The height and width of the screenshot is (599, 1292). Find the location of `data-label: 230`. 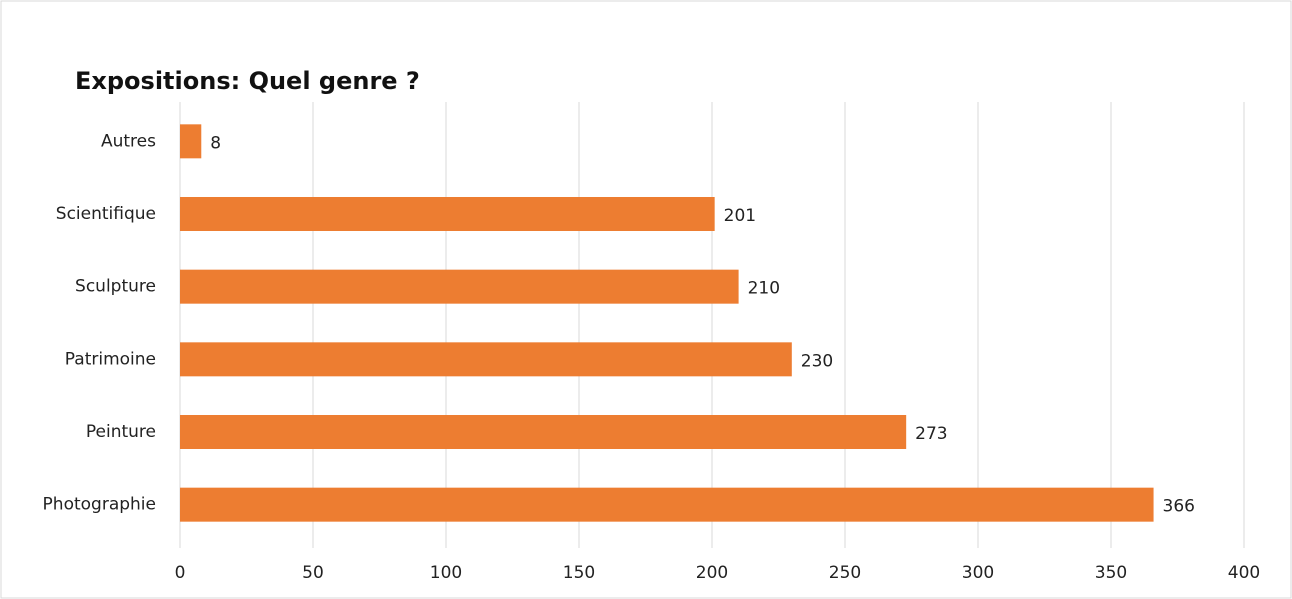

data-label: 230 is located at coordinates (817, 361).